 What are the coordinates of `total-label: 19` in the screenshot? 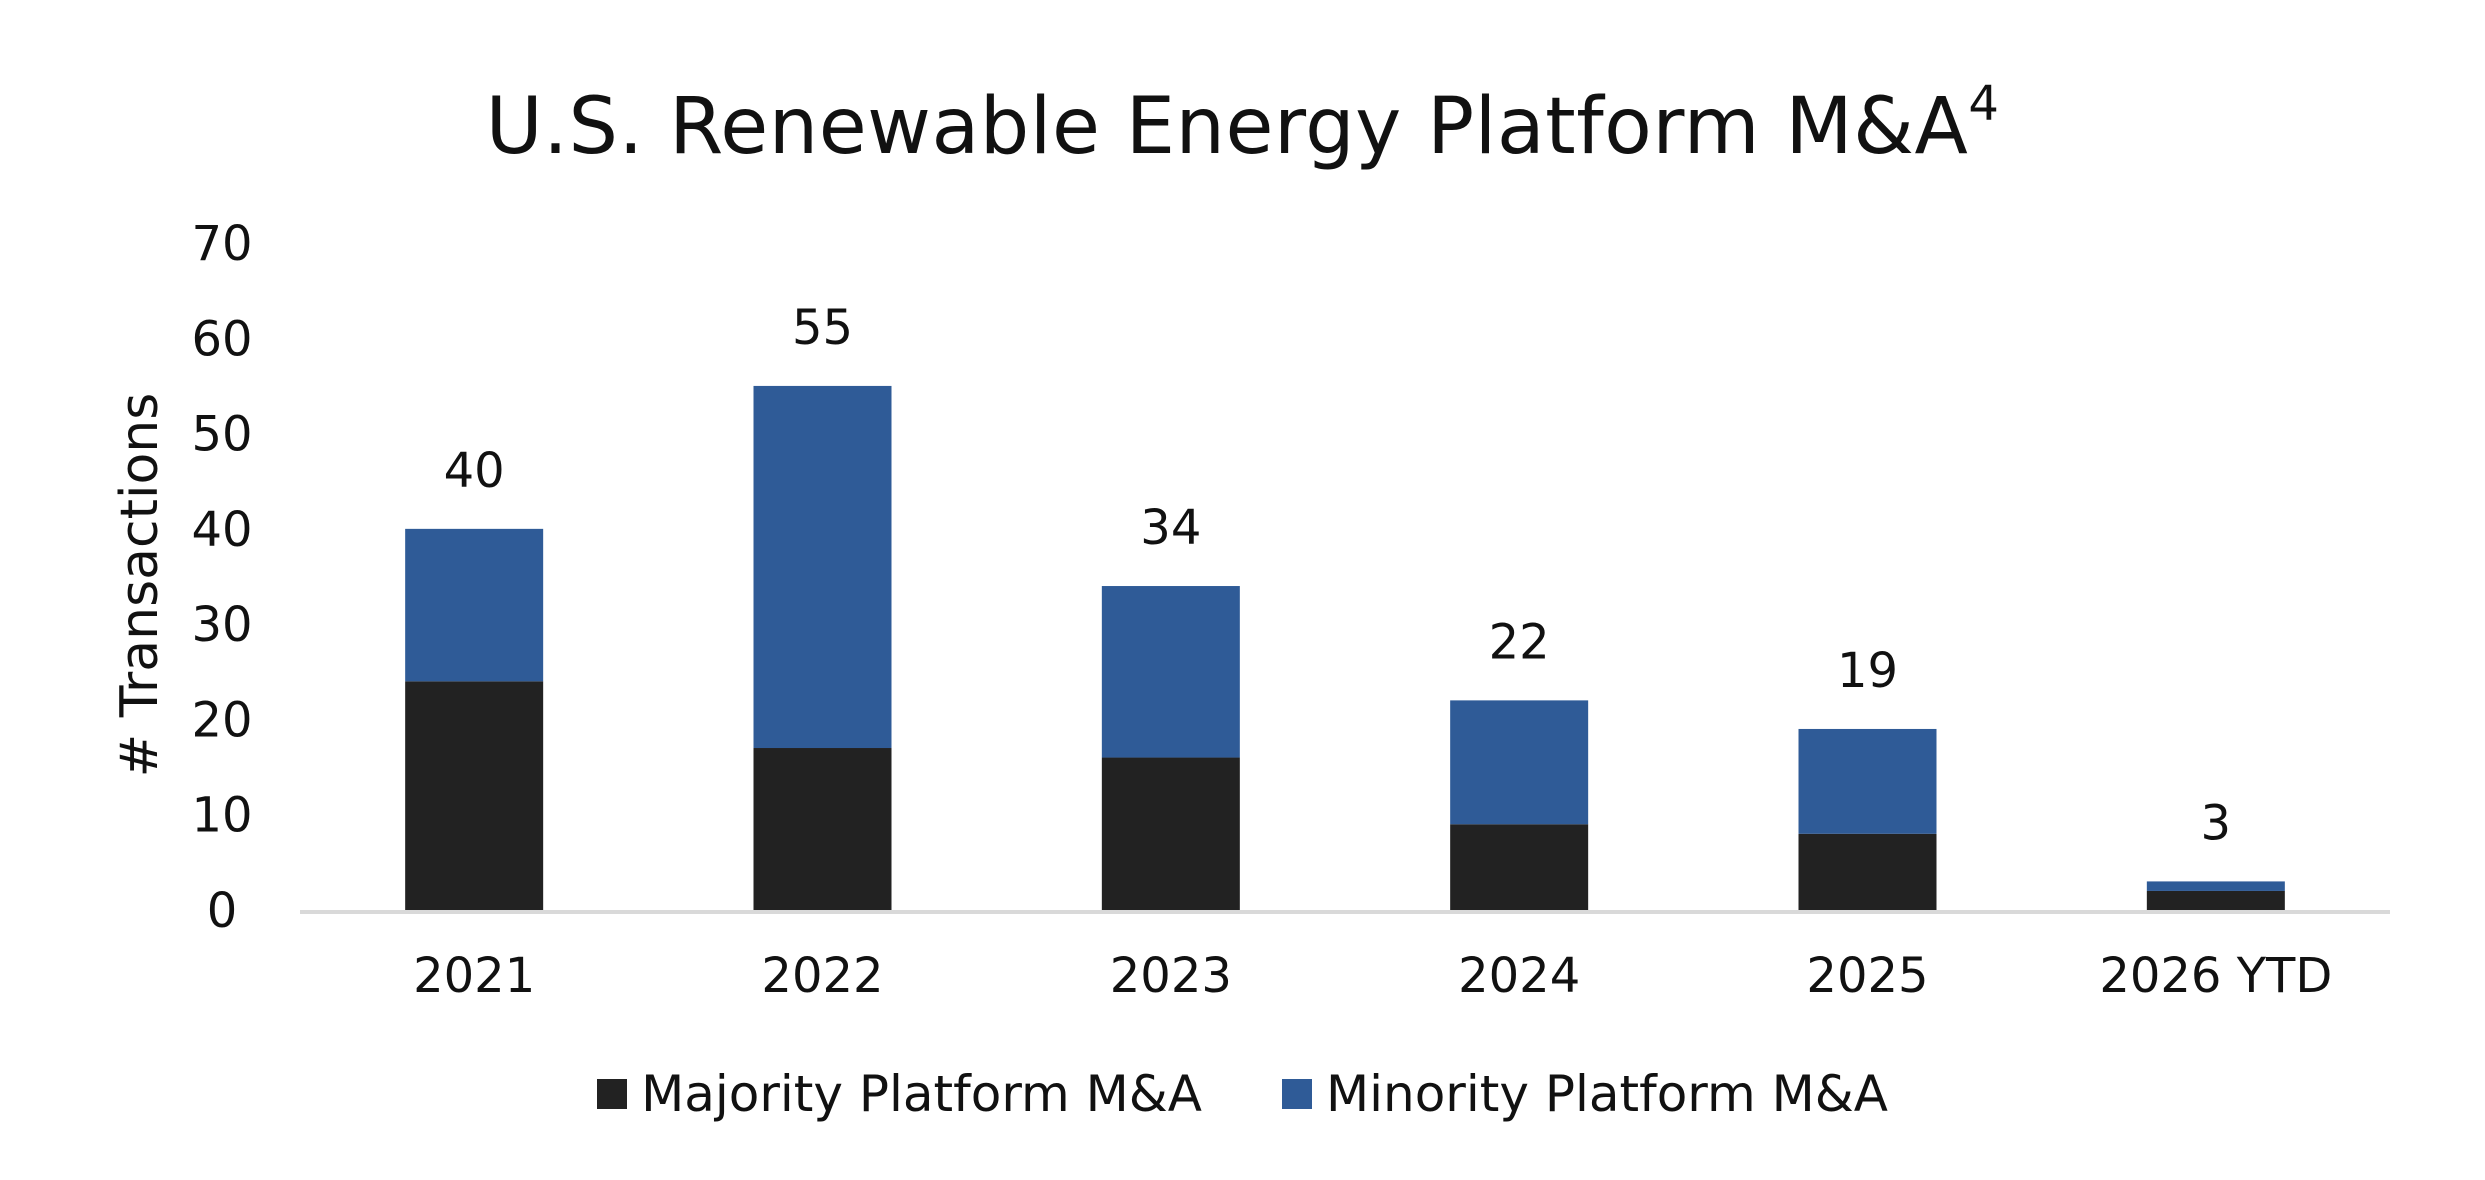 It's located at (1867, 671).